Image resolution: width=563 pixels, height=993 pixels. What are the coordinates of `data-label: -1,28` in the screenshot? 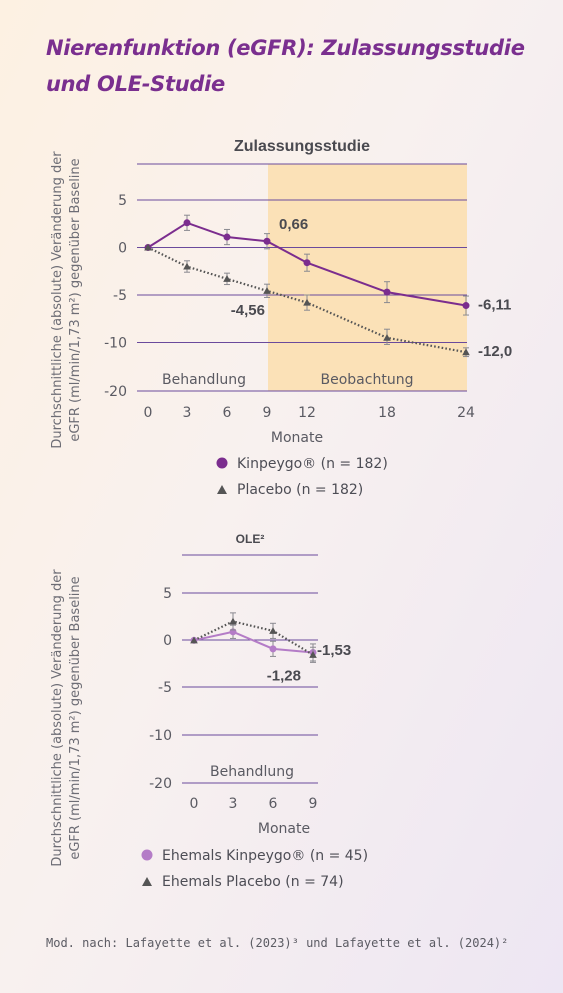 It's located at (284, 675).